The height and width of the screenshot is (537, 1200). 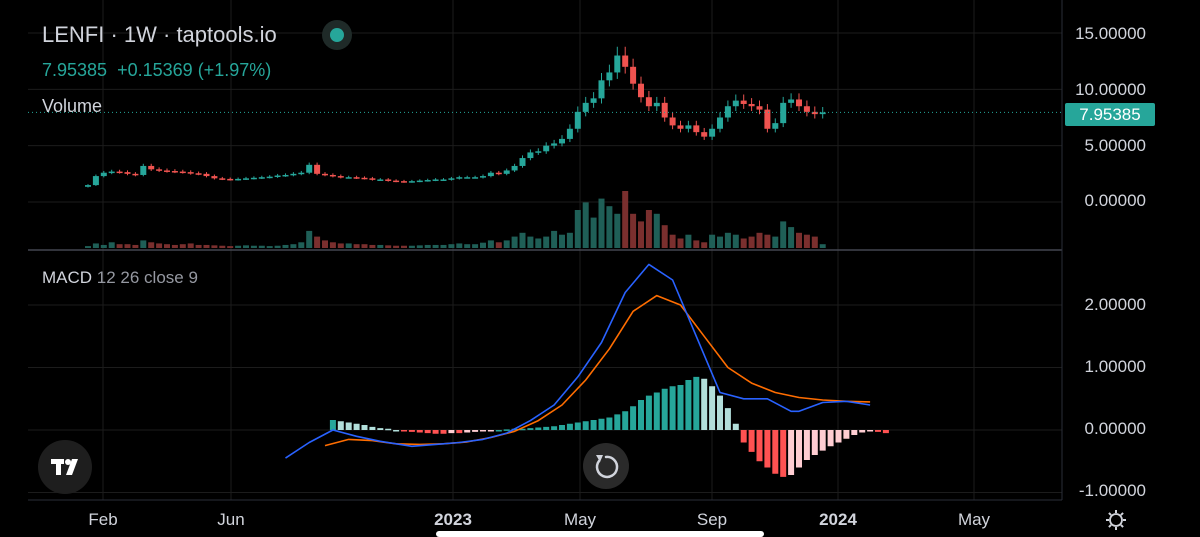 I want to click on price-tag: 7.95385, so click(x=1110, y=114).